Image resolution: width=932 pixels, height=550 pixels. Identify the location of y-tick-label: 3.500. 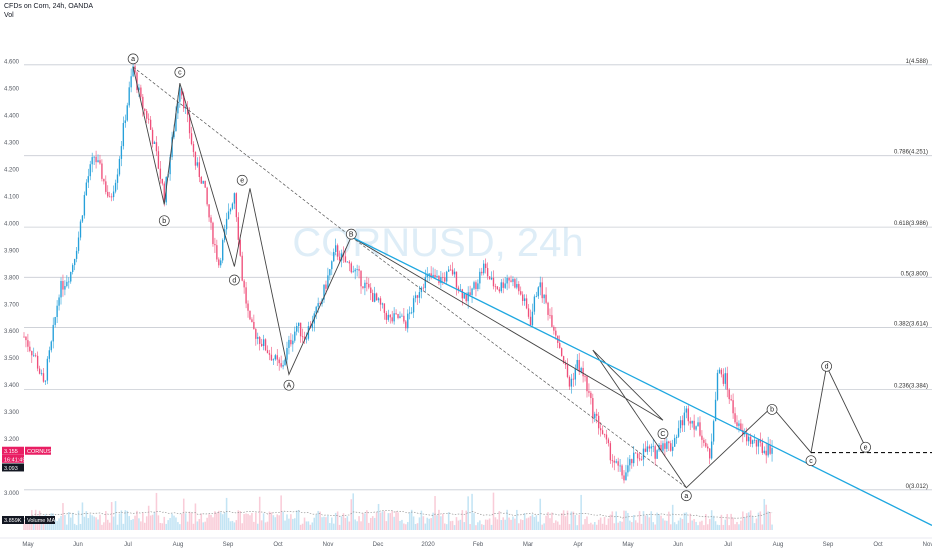
(12, 359).